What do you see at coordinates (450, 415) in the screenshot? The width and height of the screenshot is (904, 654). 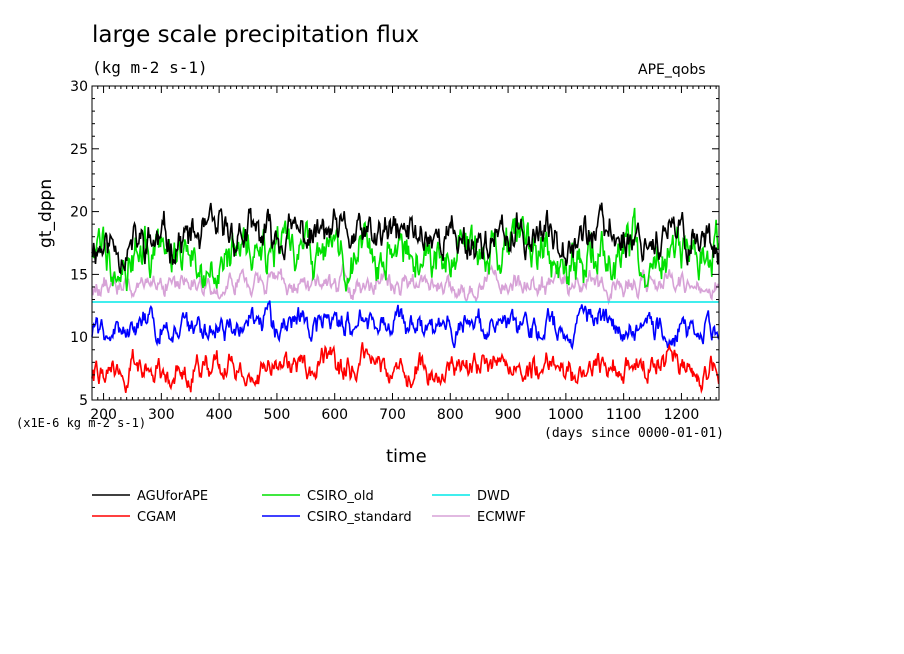 I see `x-tick-label: 800` at bounding box center [450, 415].